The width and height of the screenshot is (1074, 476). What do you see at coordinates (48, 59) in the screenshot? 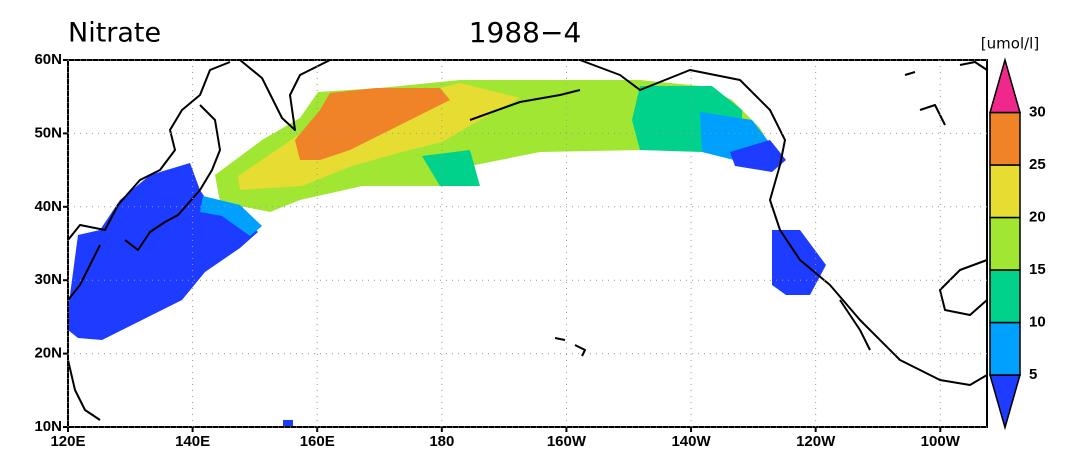
I see `lat-label: 60N` at bounding box center [48, 59].